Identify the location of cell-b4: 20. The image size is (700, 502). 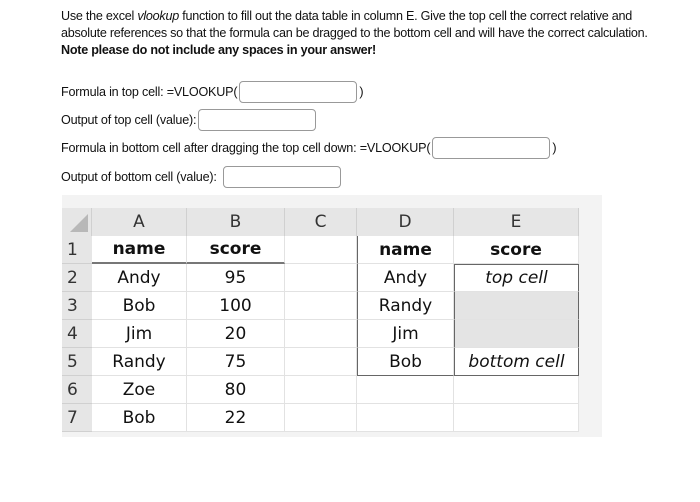
(236, 334).